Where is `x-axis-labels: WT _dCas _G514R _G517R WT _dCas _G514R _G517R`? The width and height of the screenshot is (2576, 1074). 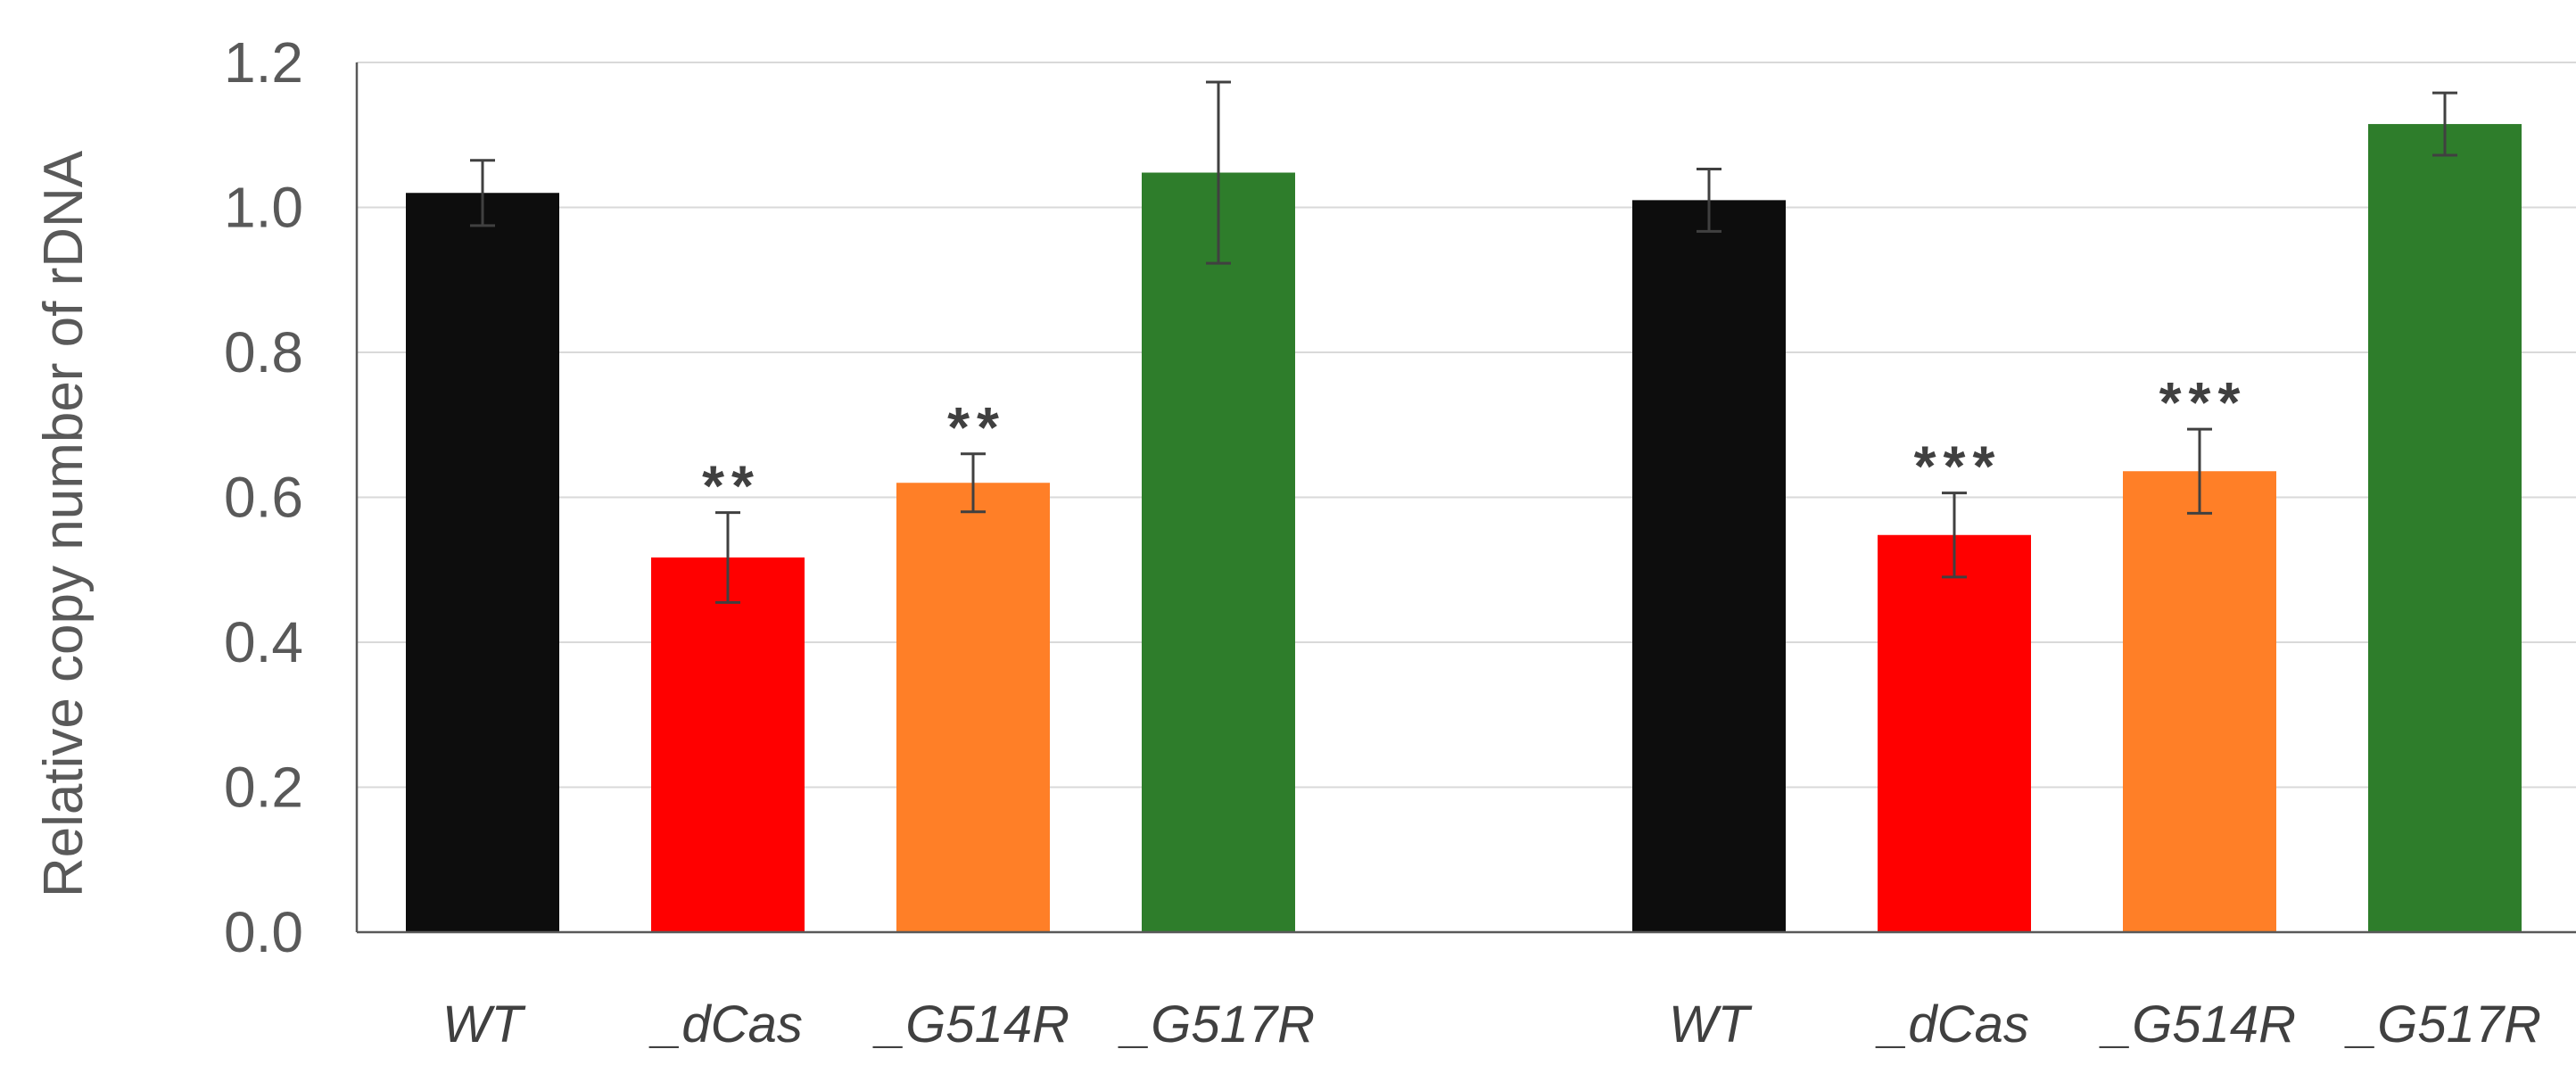
x-axis-labels: WT _dCas _G514R _G517R WT _dCas _G514R _G517R is located at coordinates (1492, 1024).